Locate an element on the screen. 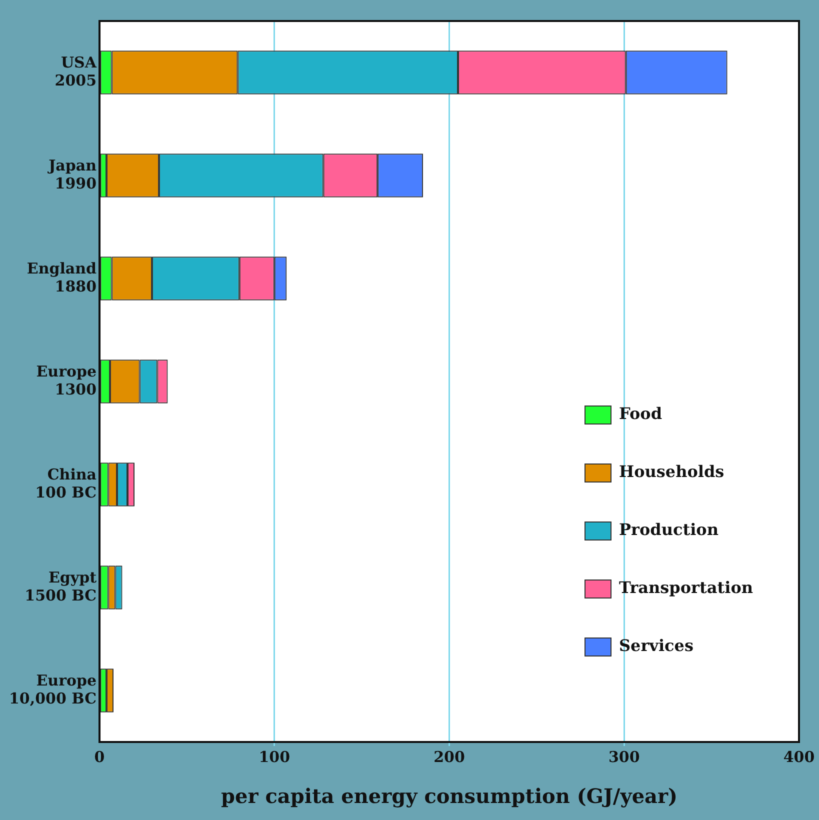 The width and height of the screenshot is (819, 820). legend-label: Transportation is located at coordinates (686, 588).